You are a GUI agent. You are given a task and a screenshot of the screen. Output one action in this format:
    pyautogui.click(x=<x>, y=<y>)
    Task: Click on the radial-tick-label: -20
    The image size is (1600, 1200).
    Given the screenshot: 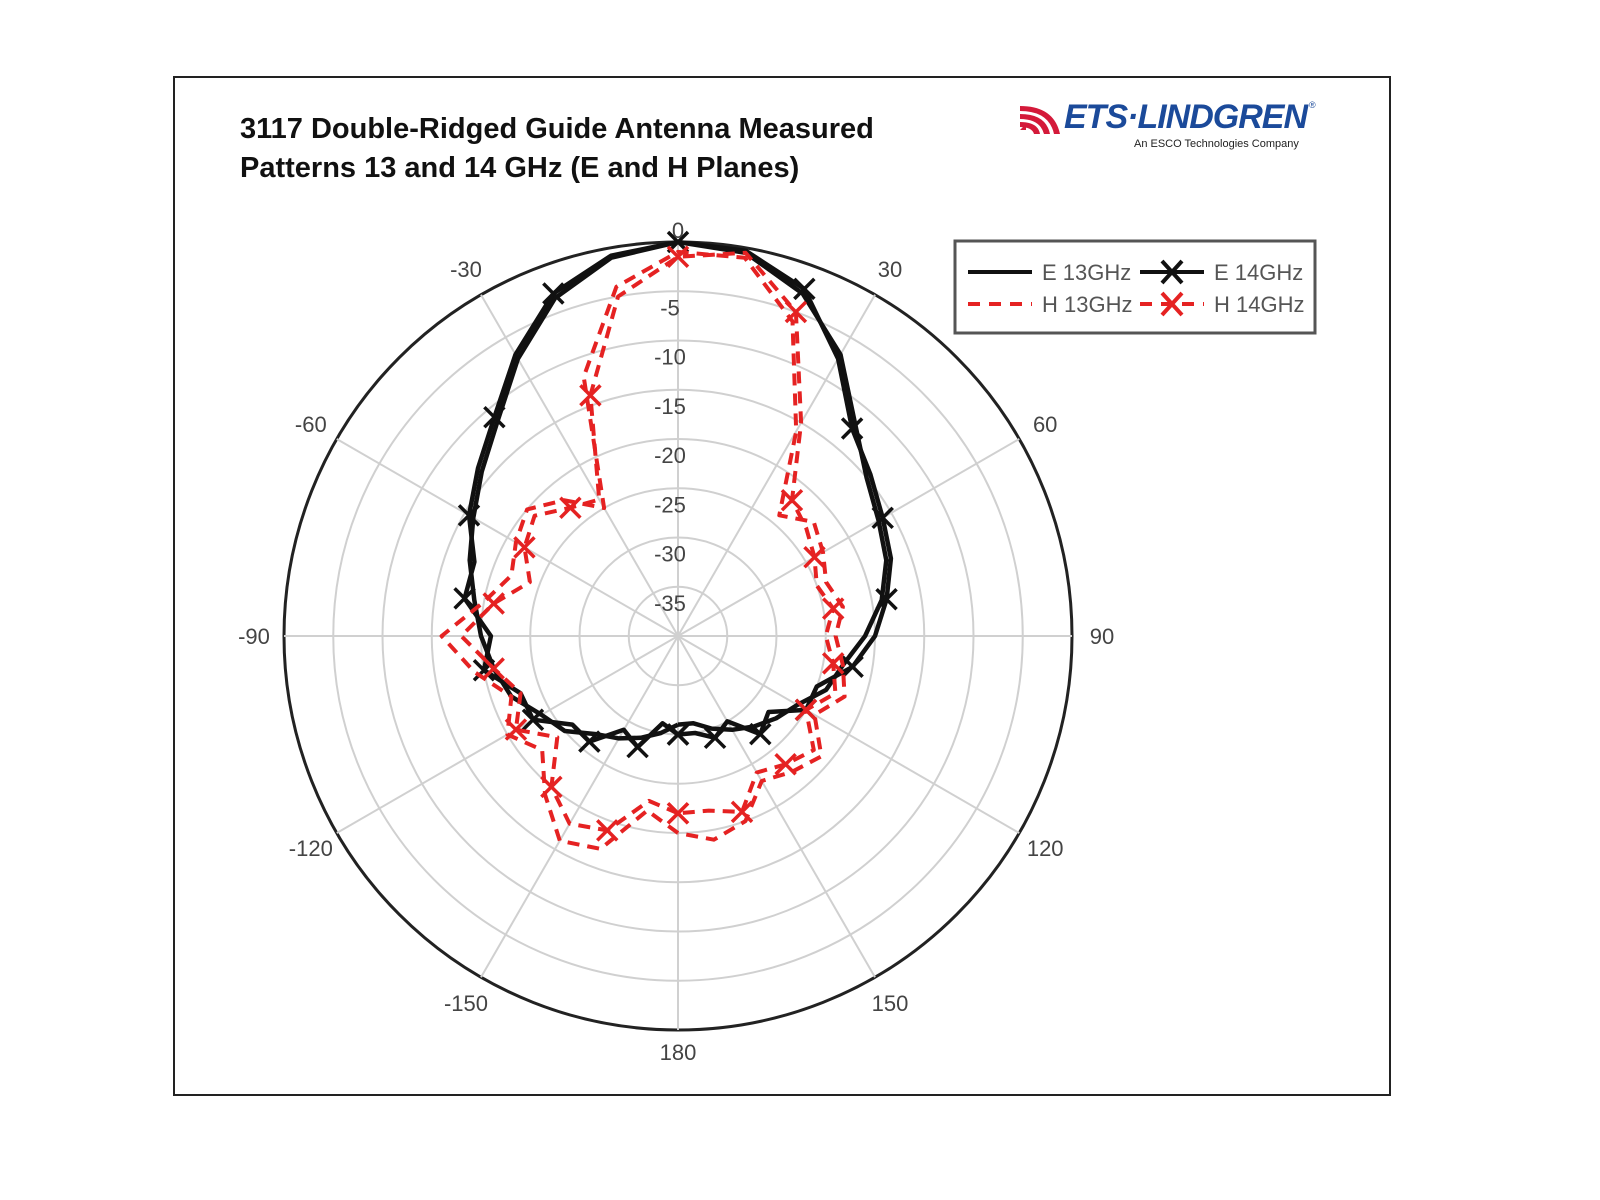 What is the action you would take?
    pyautogui.click(x=670, y=455)
    